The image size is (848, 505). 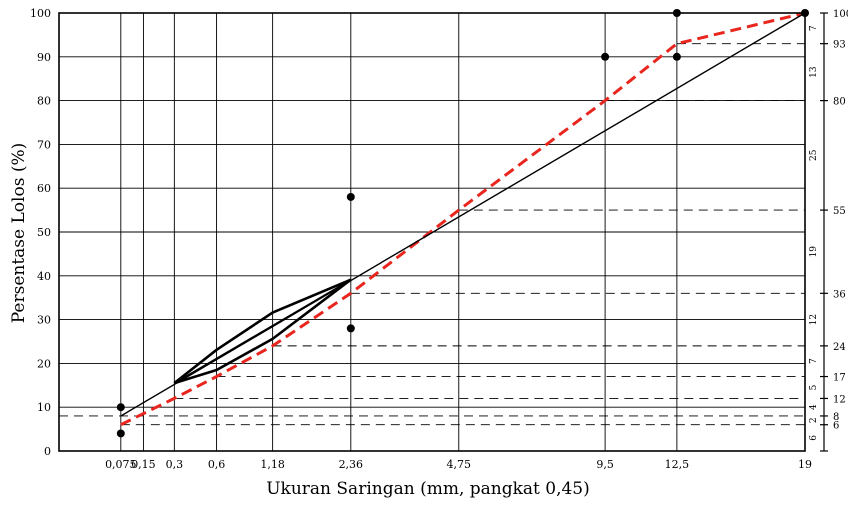 What do you see at coordinates (814, 319) in the screenshot?
I see `right-increment-label: 12` at bounding box center [814, 319].